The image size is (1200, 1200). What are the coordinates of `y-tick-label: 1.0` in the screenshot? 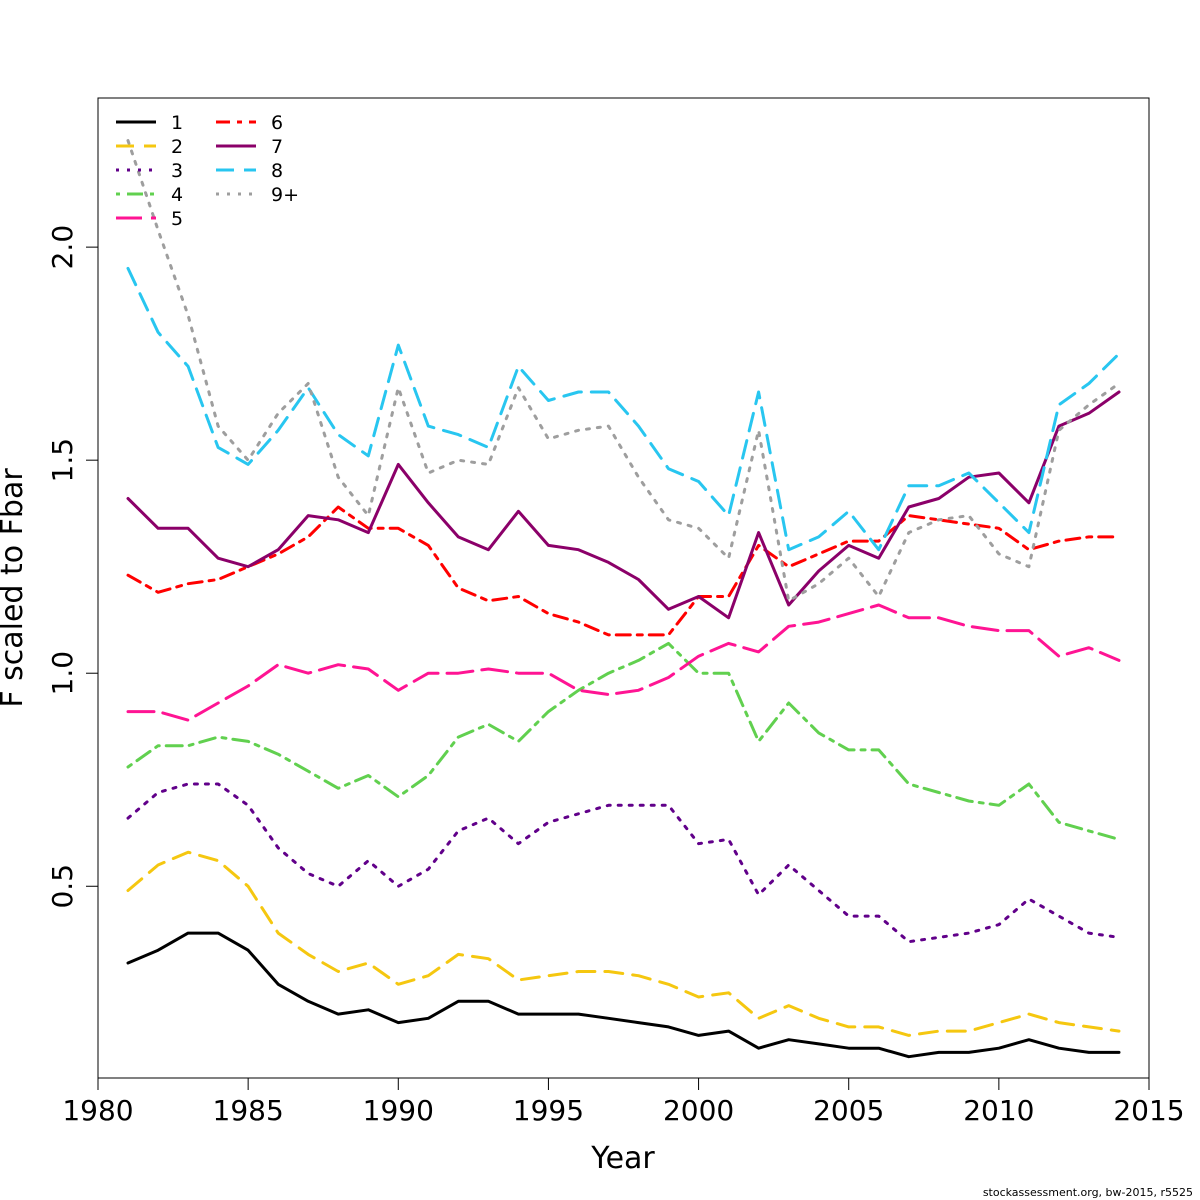 It's located at (62, 673).